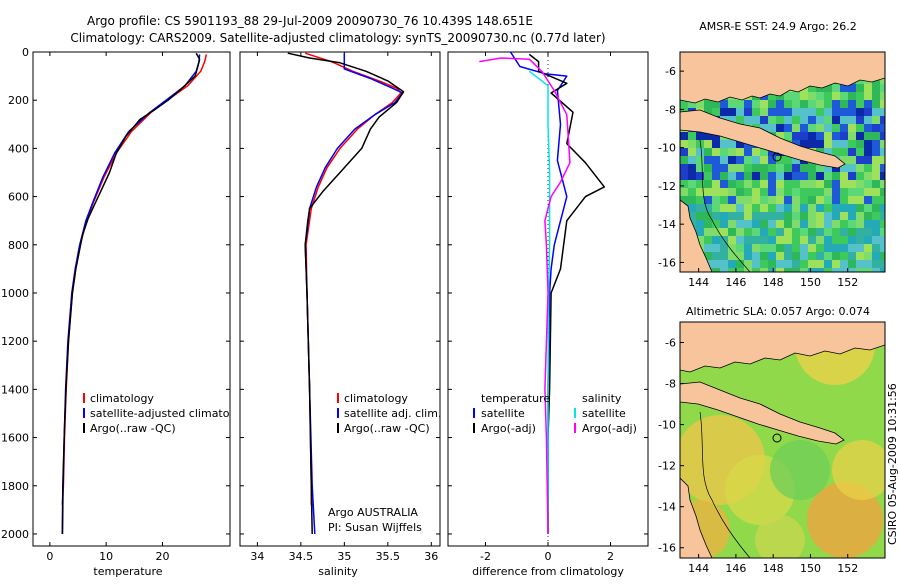 The height and width of the screenshot is (584, 900). Describe the element at coordinates (762, 413) in the screenshot. I see `sla-land-peninsula` at that location.